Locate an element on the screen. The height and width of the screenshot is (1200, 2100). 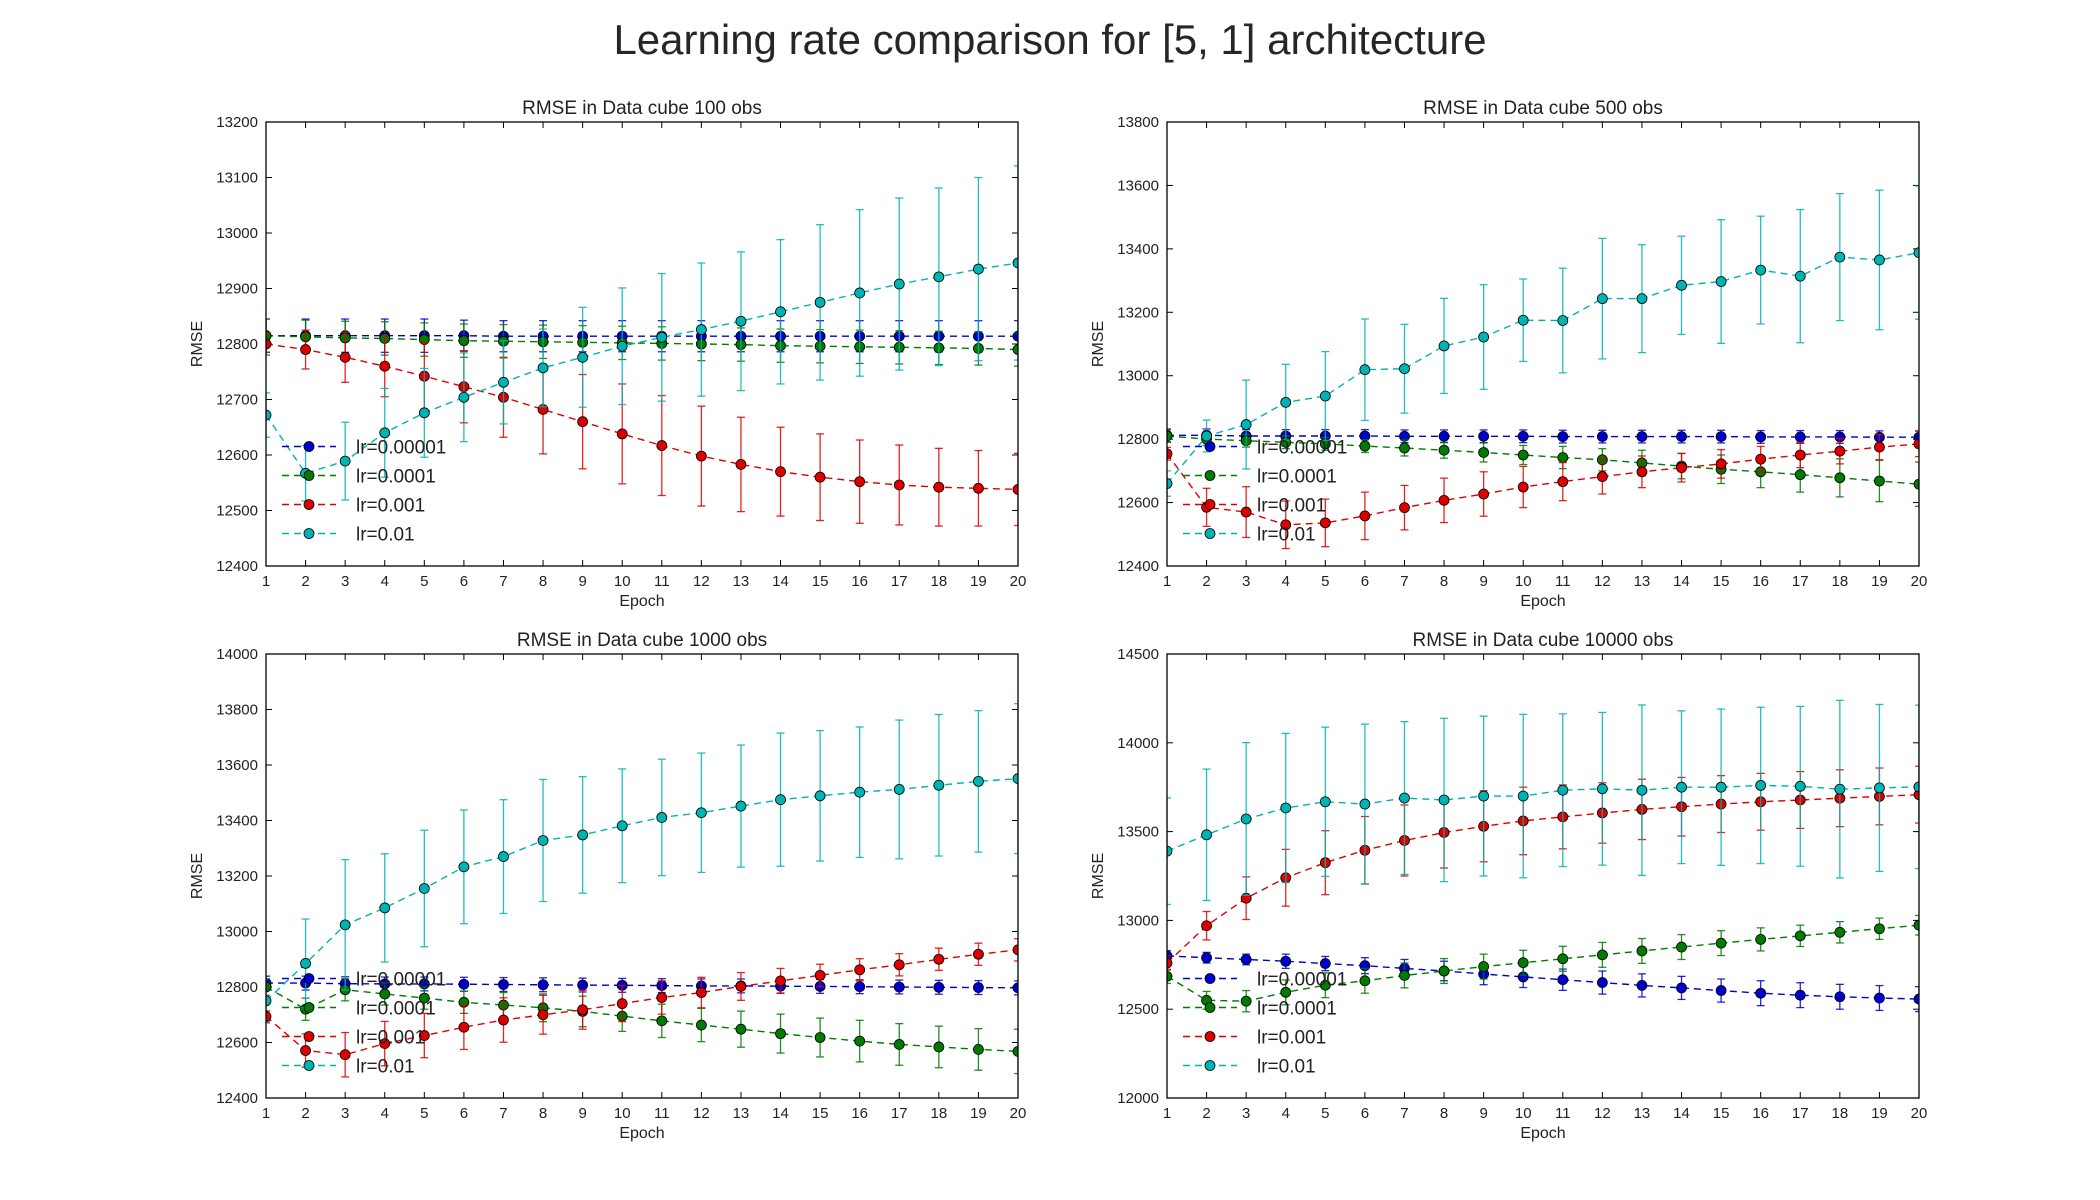
x-tick-label: 12 is located at coordinates (701, 581).